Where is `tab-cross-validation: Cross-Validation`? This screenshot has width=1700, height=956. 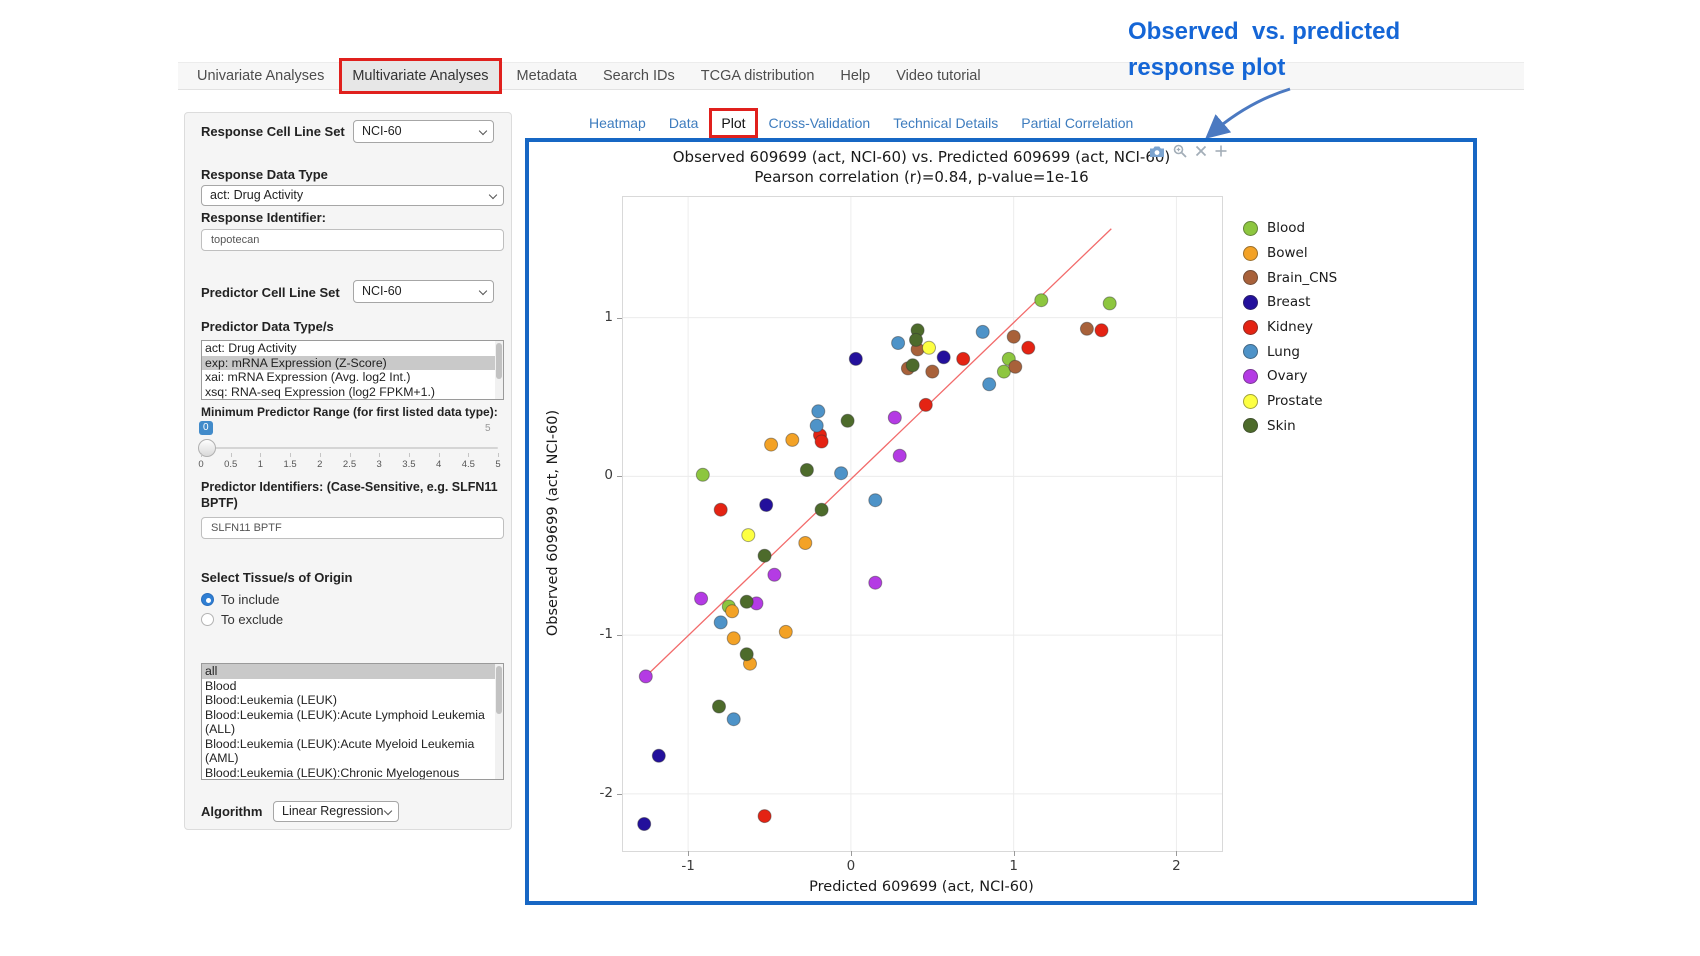
tab-cross-validation: Cross-Validation is located at coordinates (819, 123).